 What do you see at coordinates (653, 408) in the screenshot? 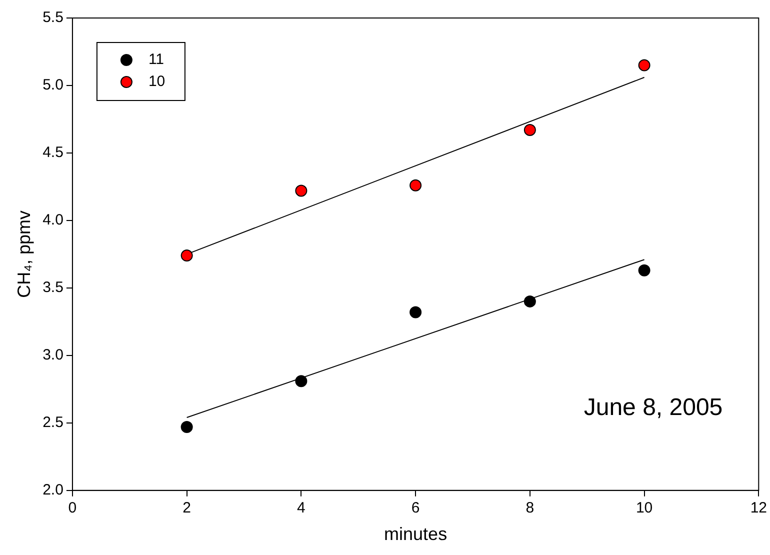
I see `annotation: June 8, 2005` at bounding box center [653, 408].